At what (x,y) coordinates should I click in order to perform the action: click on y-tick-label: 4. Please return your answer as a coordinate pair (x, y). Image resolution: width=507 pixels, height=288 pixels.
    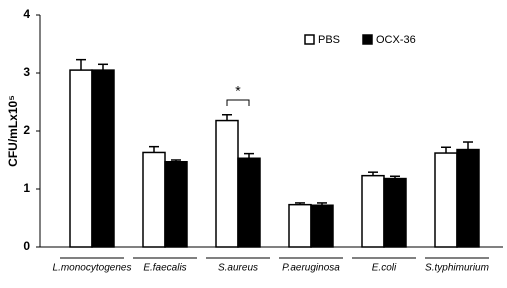
    Looking at the image, I should click on (26, 14).